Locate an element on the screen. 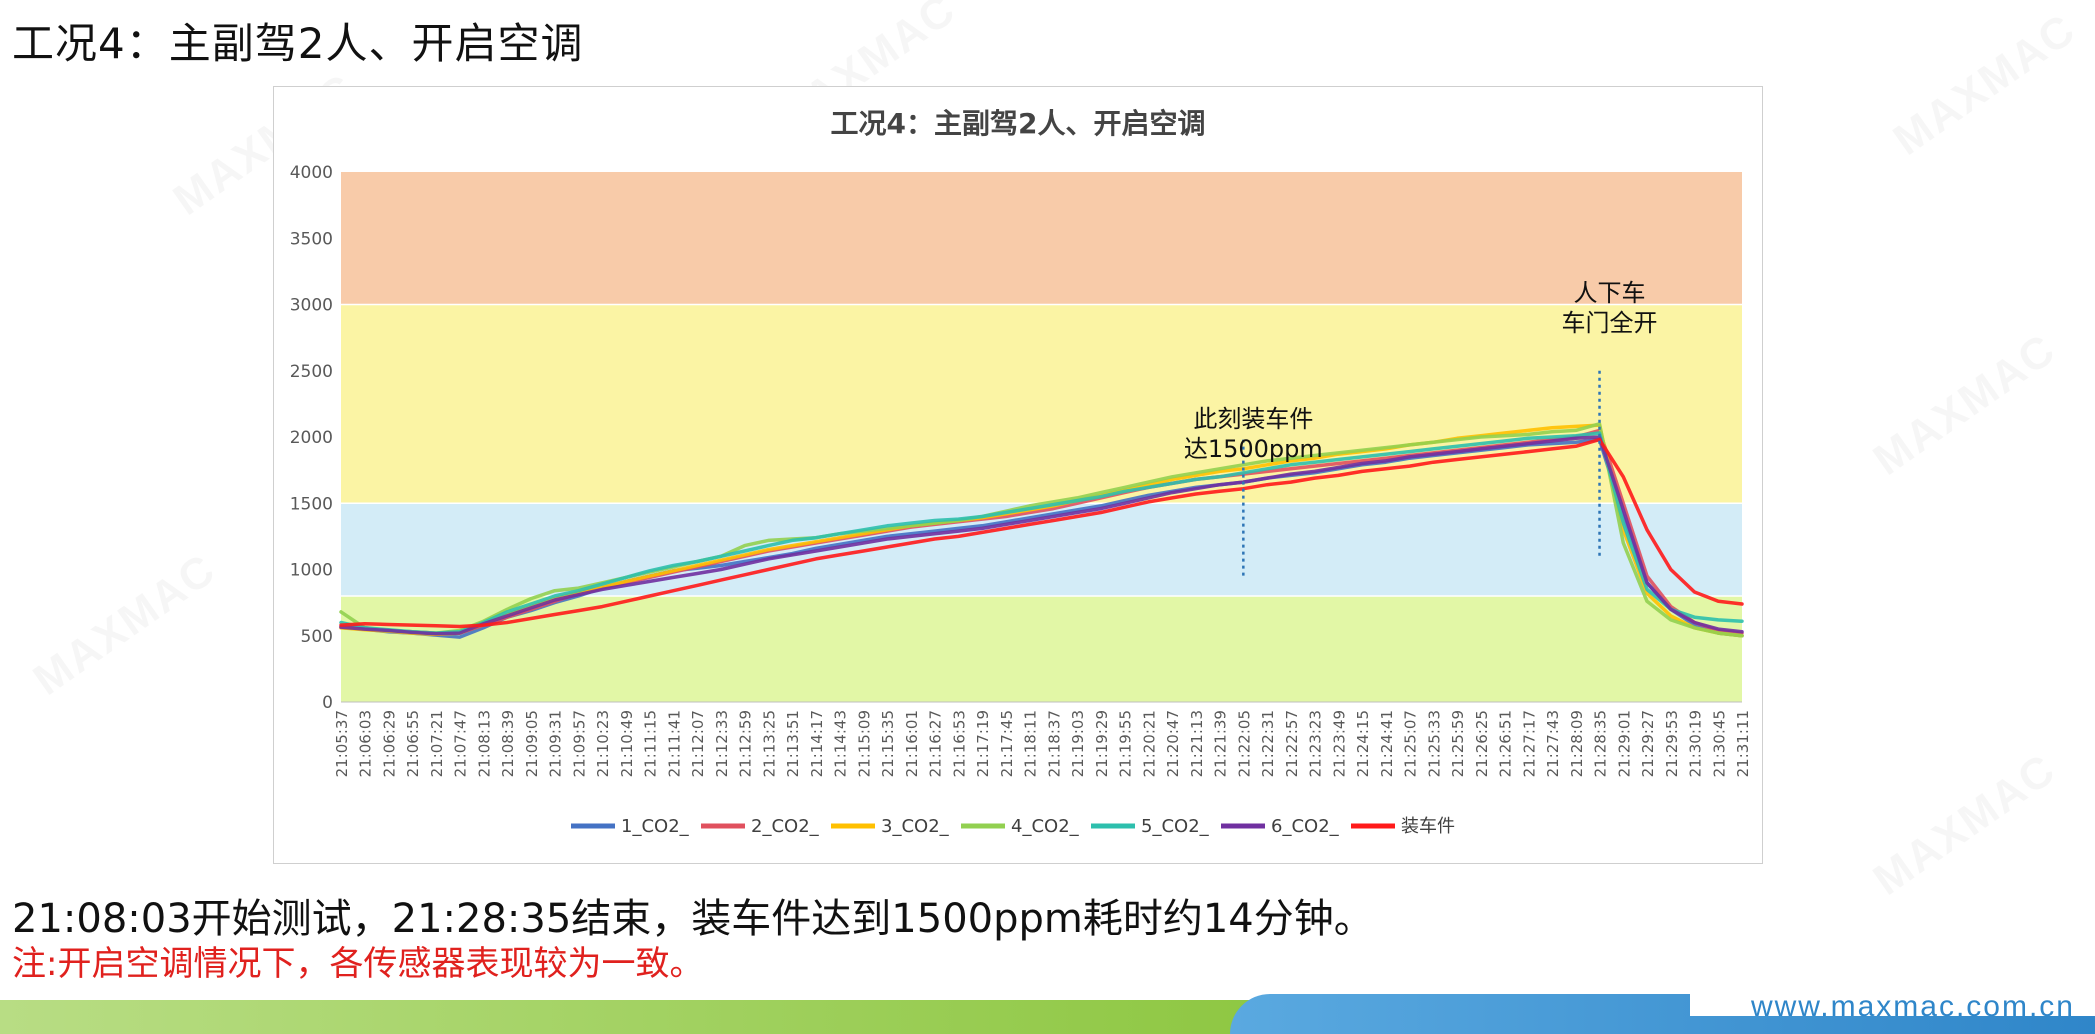  y-tick-label: 500 is located at coordinates (317, 637).